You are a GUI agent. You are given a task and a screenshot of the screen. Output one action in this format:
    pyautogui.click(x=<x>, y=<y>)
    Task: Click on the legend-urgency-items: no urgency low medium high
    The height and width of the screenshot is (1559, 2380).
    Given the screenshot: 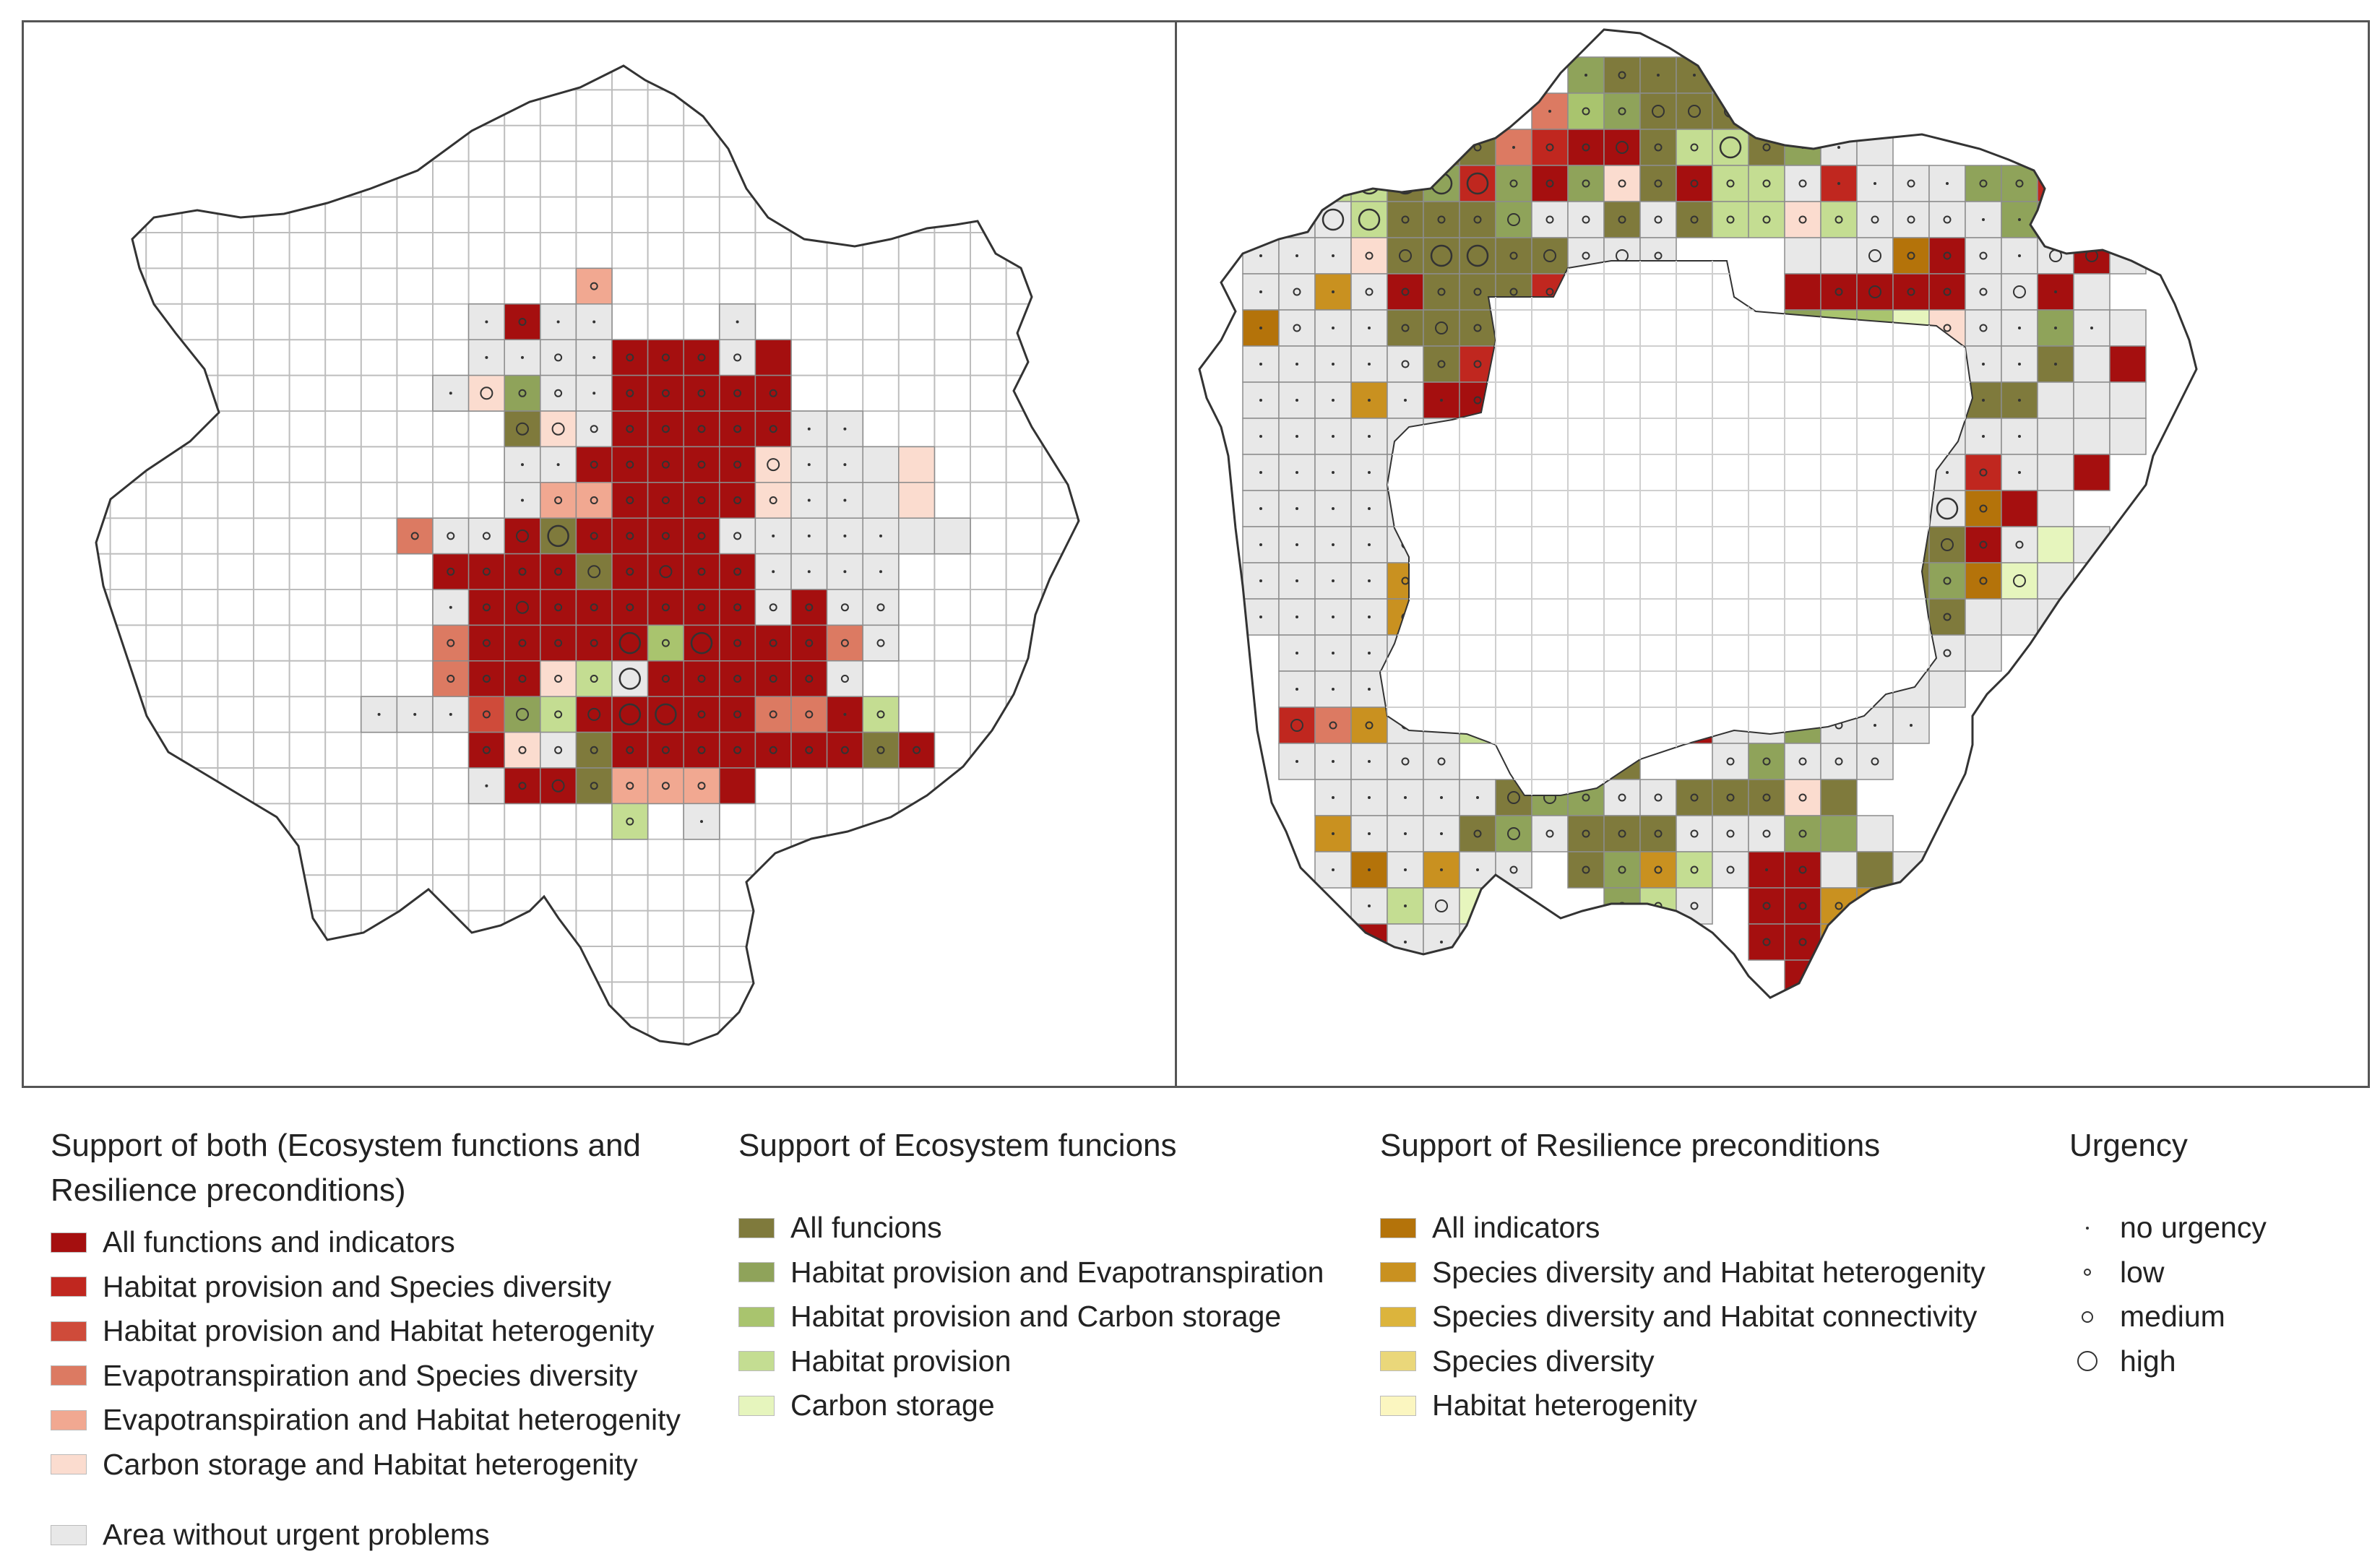 What is the action you would take?
    pyautogui.click(x=2168, y=1294)
    